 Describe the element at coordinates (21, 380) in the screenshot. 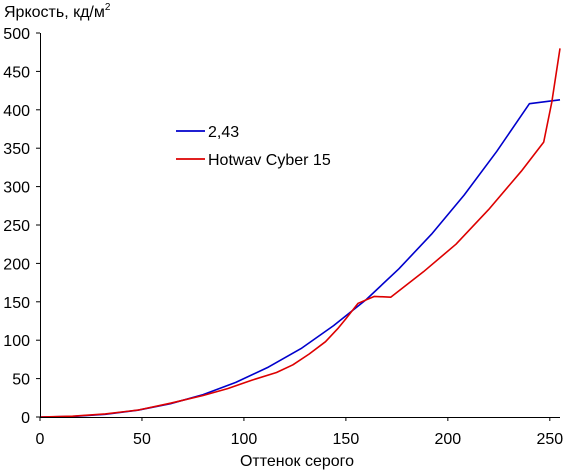

I see `y-tick-label: 50` at that location.